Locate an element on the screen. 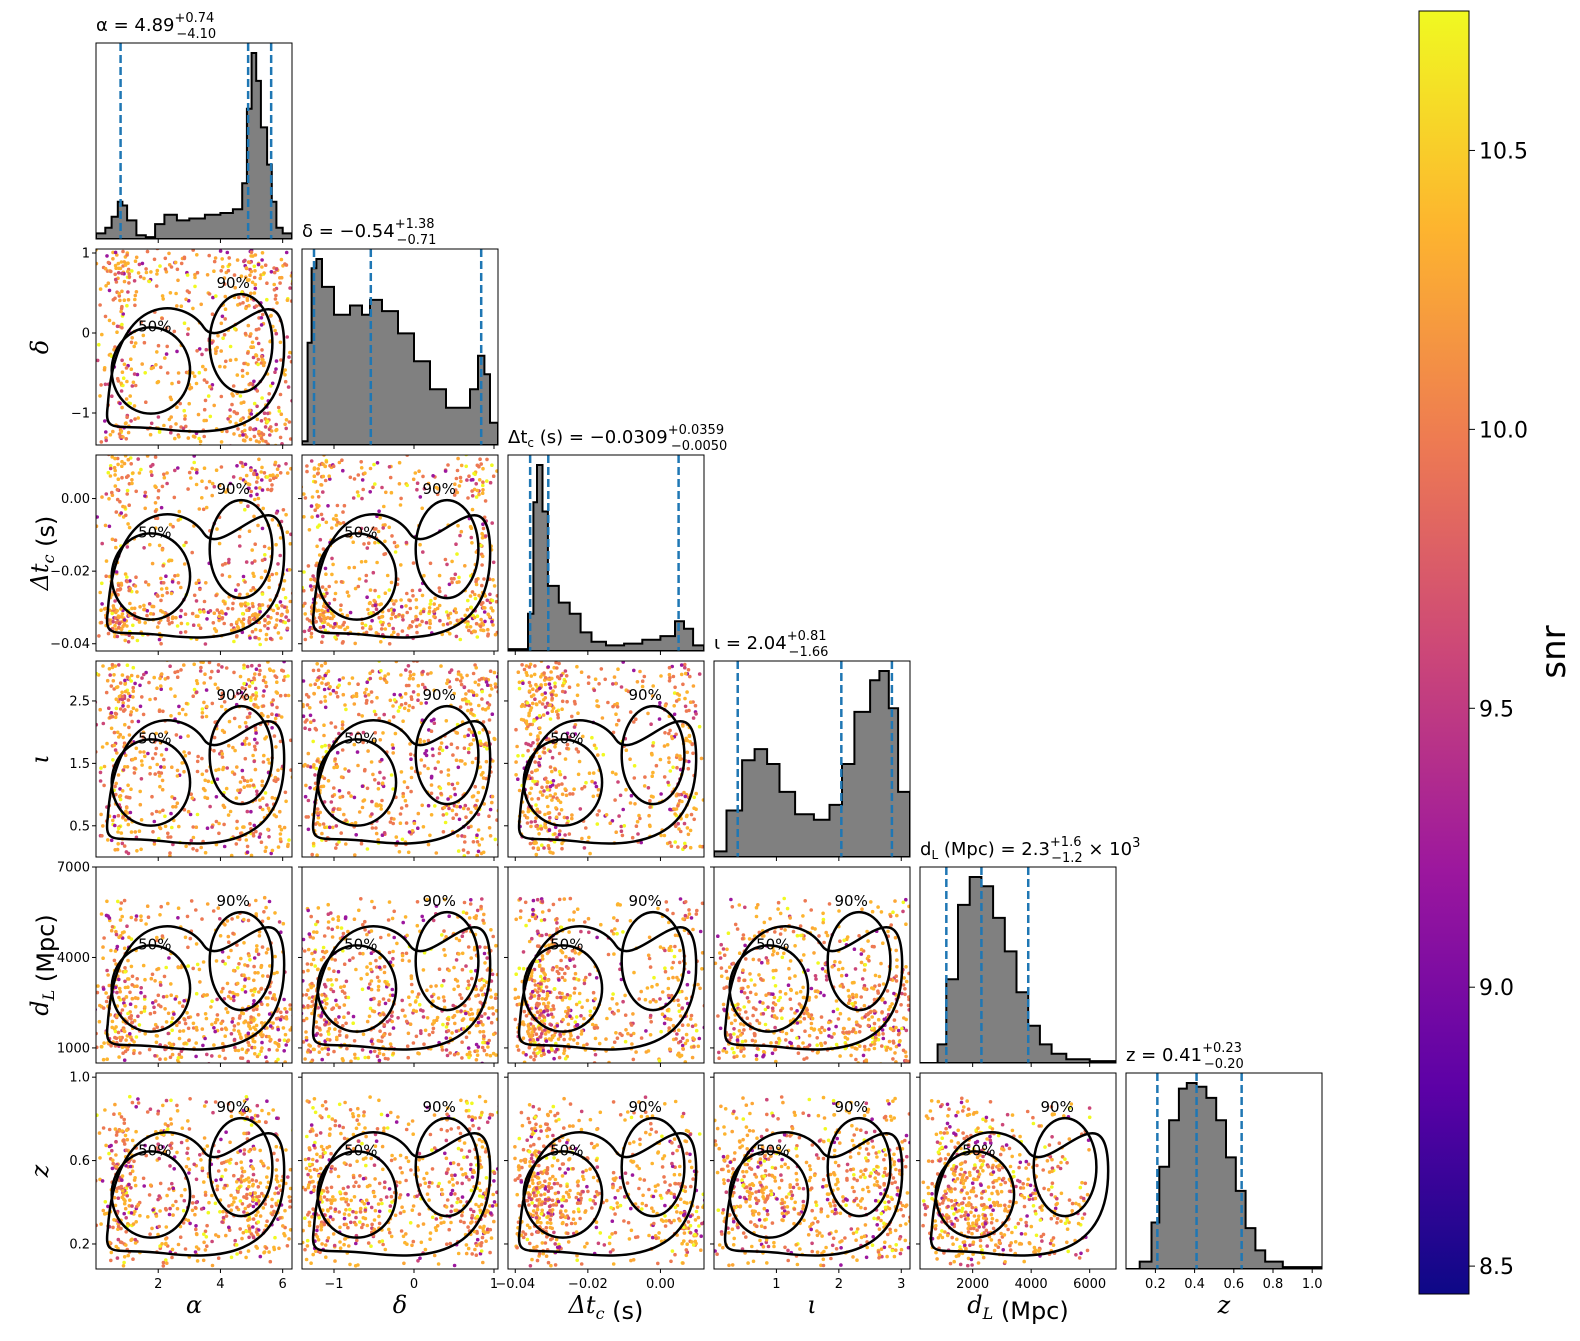 This screenshot has height=1341, width=1580. y-tick-label: 0.6 is located at coordinates (79, 1161).